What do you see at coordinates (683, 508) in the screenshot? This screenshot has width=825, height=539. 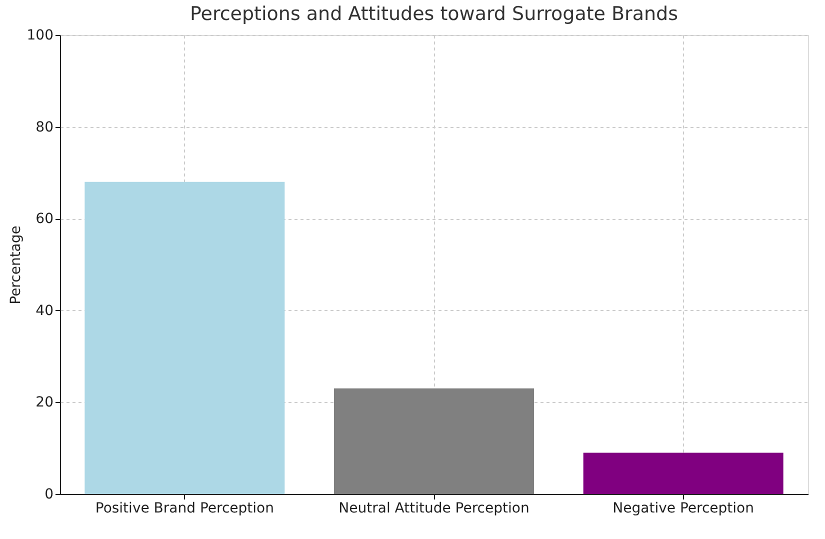 I see `x-tick-label: Negative Perception` at bounding box center [683, 508].